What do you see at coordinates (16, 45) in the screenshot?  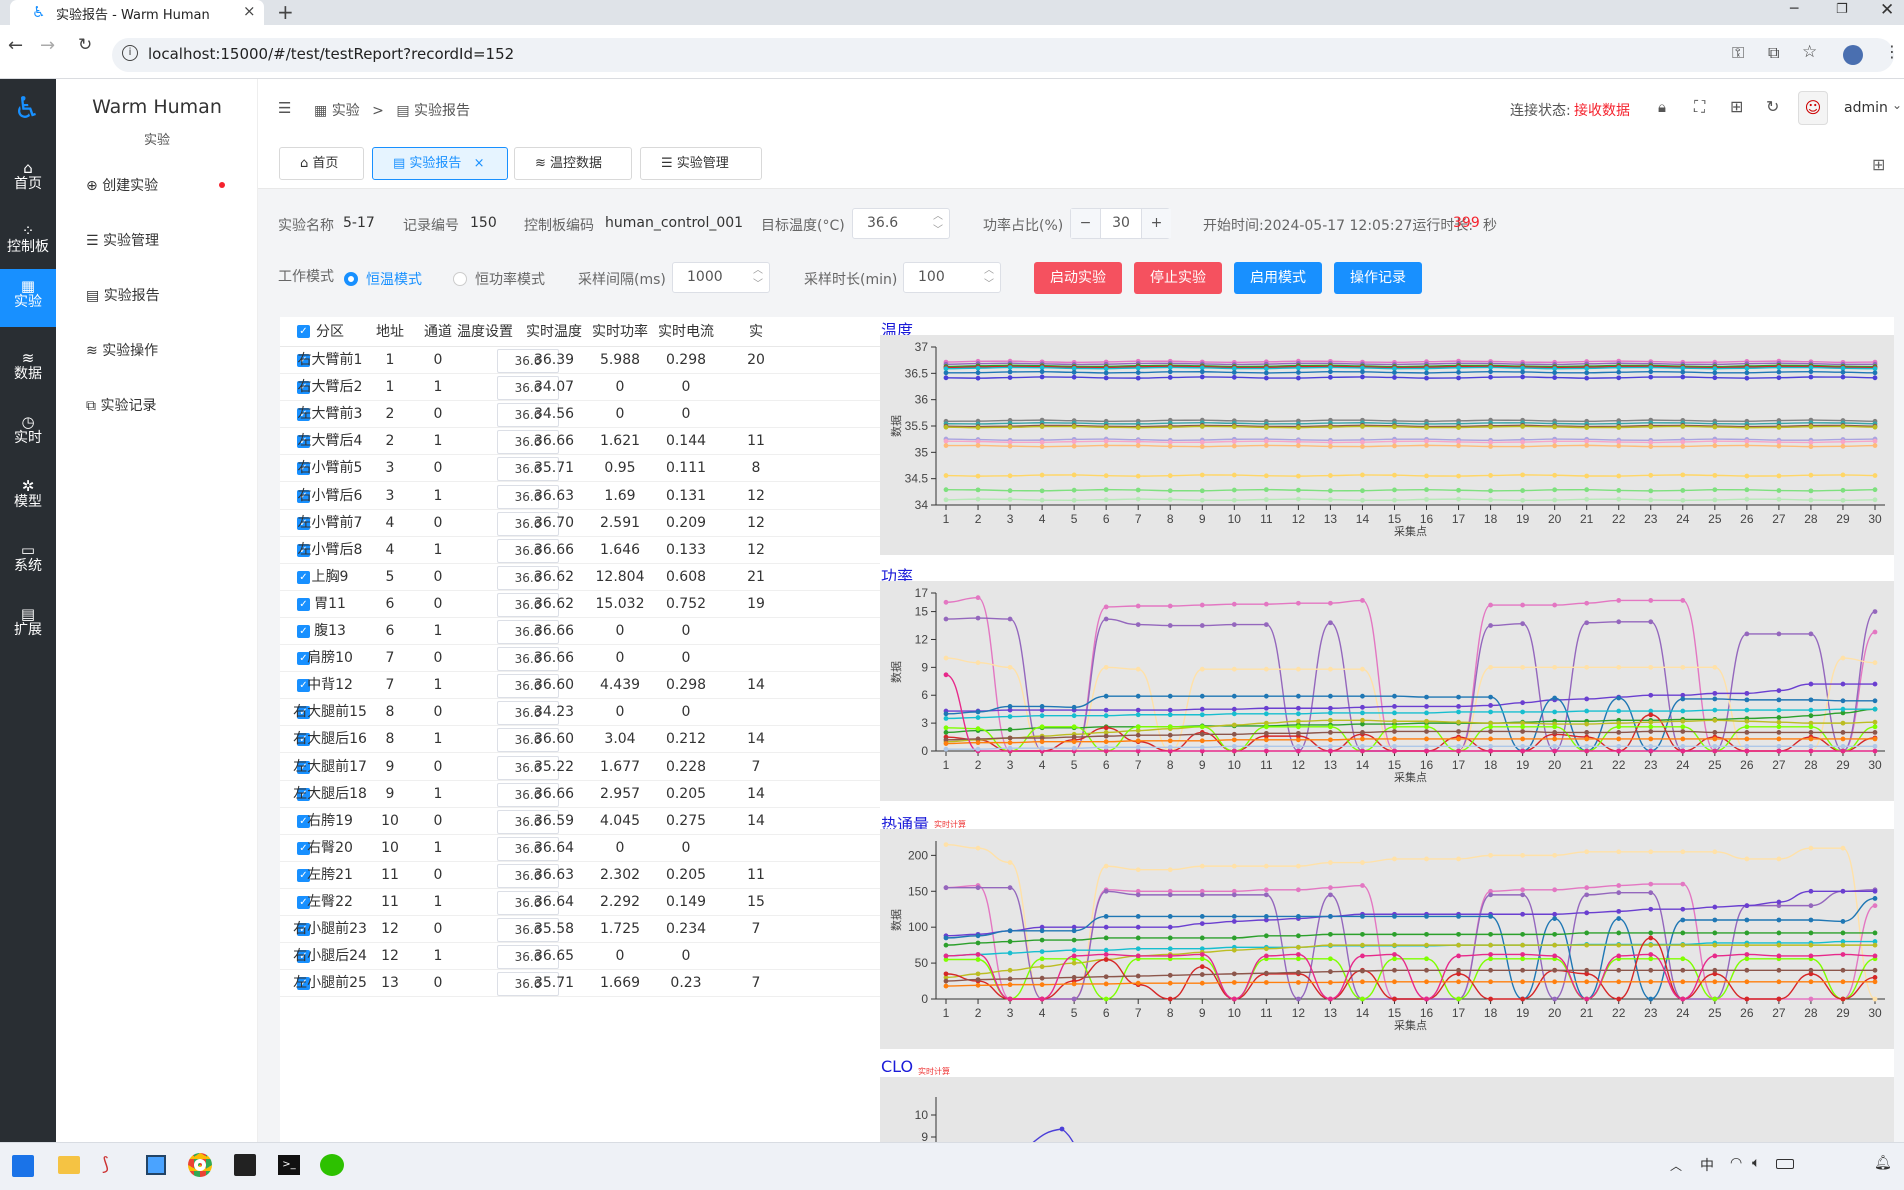 I see `back-icon: ←` at bounding box center [16, 45].